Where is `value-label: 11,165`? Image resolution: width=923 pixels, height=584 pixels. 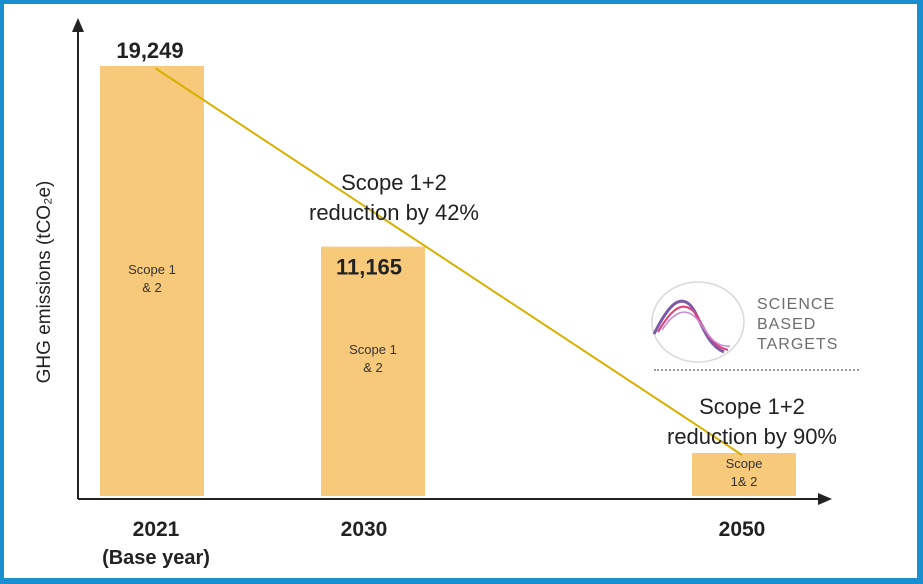 value-label: 11,165 is located at coordinates (369, 267).